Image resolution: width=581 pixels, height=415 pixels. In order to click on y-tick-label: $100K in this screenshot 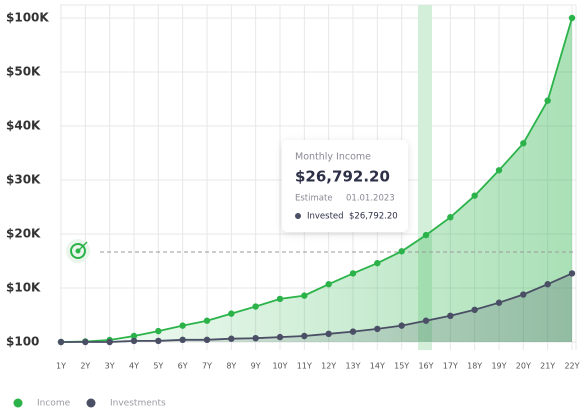, I will do `click(27, 18)`.